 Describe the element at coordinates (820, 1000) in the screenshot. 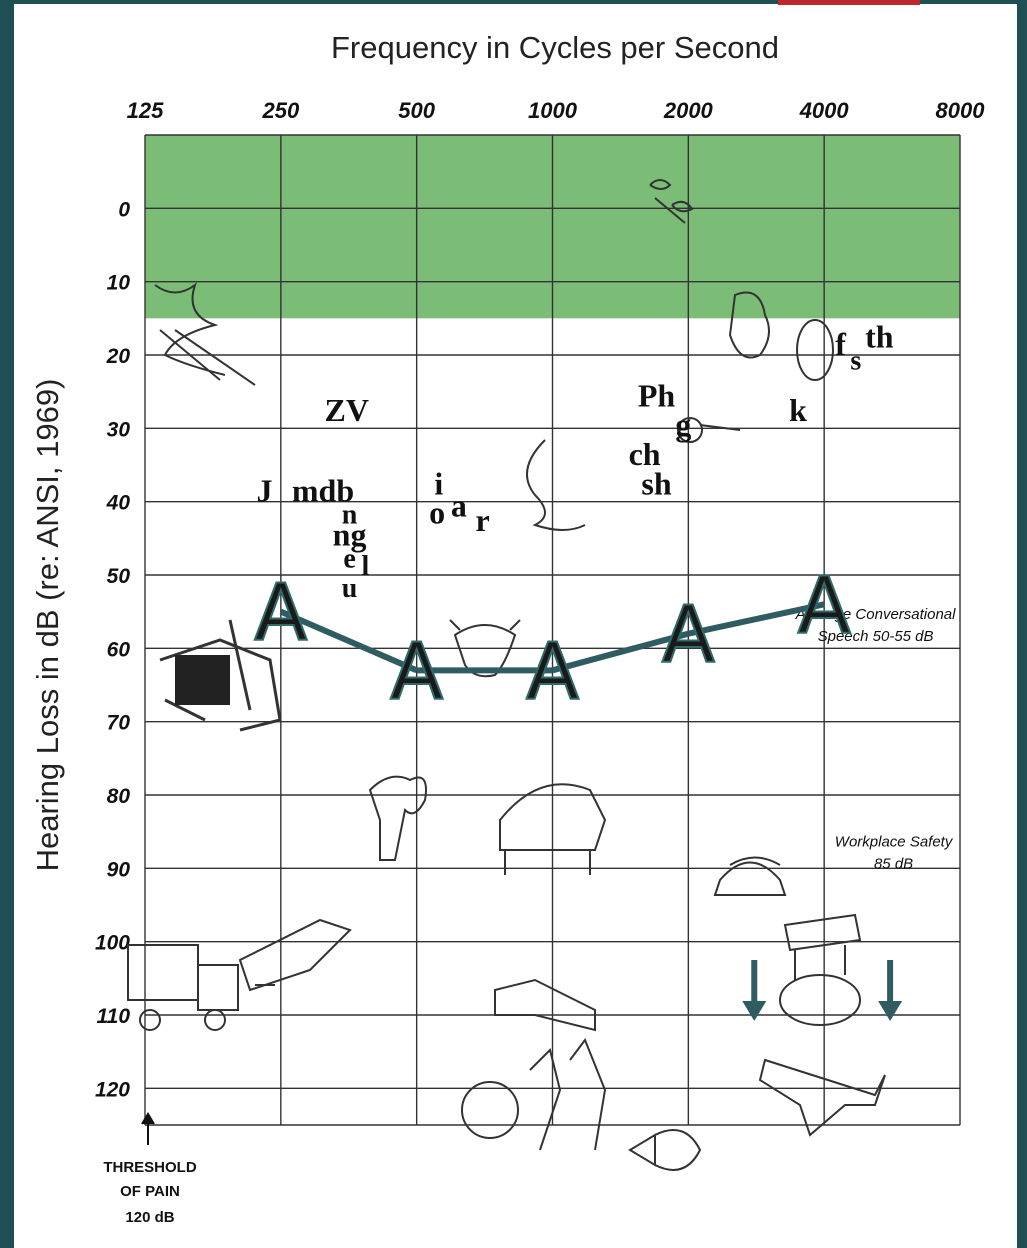

I see `helicopter-icon` at that location.